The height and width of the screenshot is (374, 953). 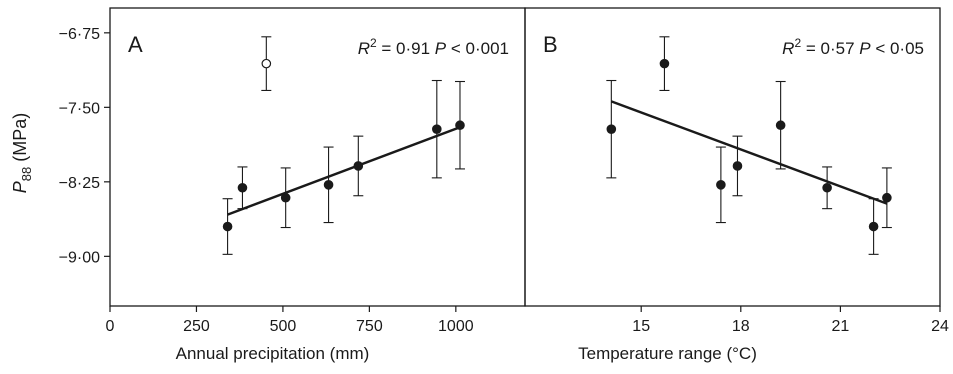 What do you see at coordinates (79, 257) in the screenshot?
I see `y-tick-label: −9·00` at bounding box center [79, 257].